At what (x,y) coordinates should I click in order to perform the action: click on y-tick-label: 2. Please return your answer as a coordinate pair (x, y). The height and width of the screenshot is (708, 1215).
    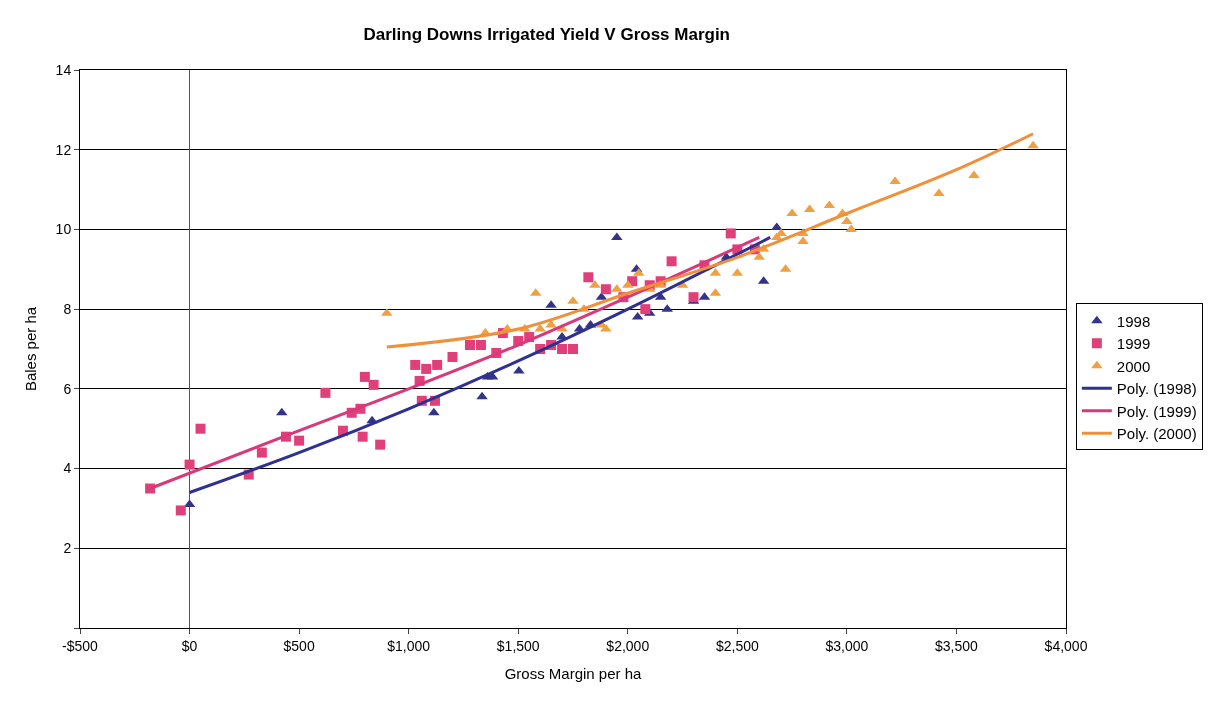
    Looking at the image, I should click on (67, 548).